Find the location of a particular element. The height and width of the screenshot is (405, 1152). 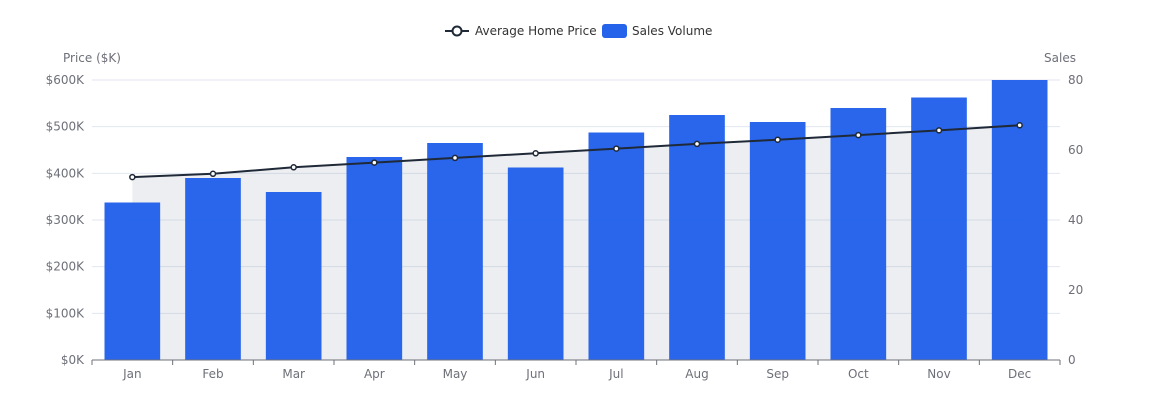

y-left-tick-label: $100K is located at coordinates (66, 313).